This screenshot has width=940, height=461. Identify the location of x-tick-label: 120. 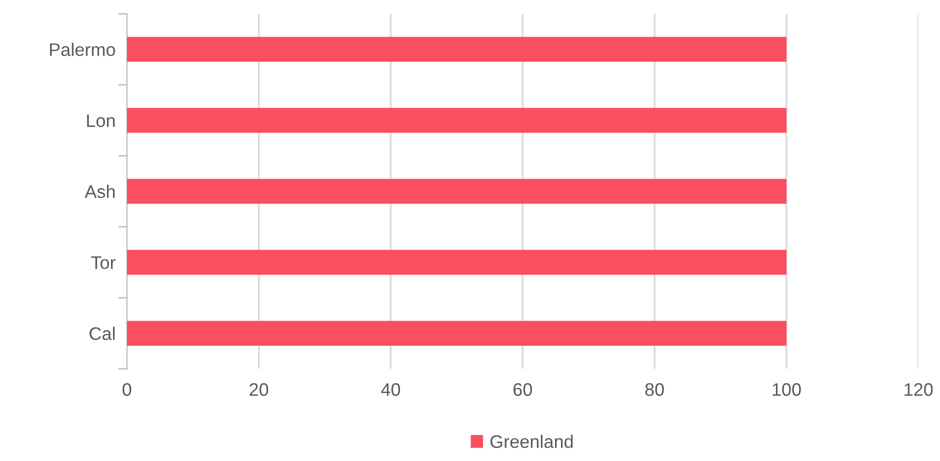
(918, 389).